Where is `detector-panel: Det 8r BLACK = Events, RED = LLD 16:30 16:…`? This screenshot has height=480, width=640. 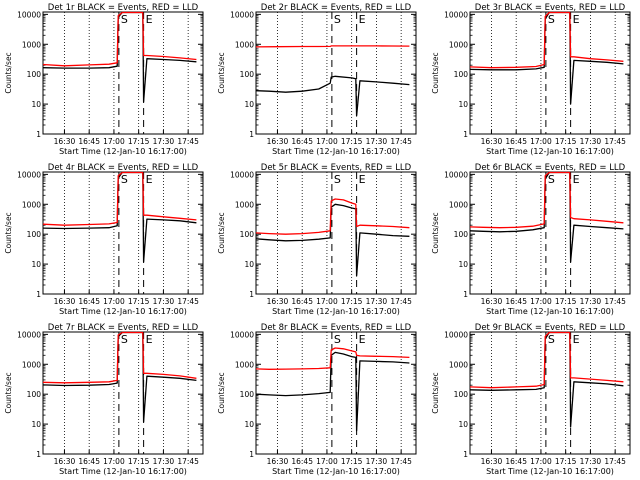
detector-panel: Det 8r BLACK = Events, RED = LLD 16:30 16:… is located at coordinates (317, 399).